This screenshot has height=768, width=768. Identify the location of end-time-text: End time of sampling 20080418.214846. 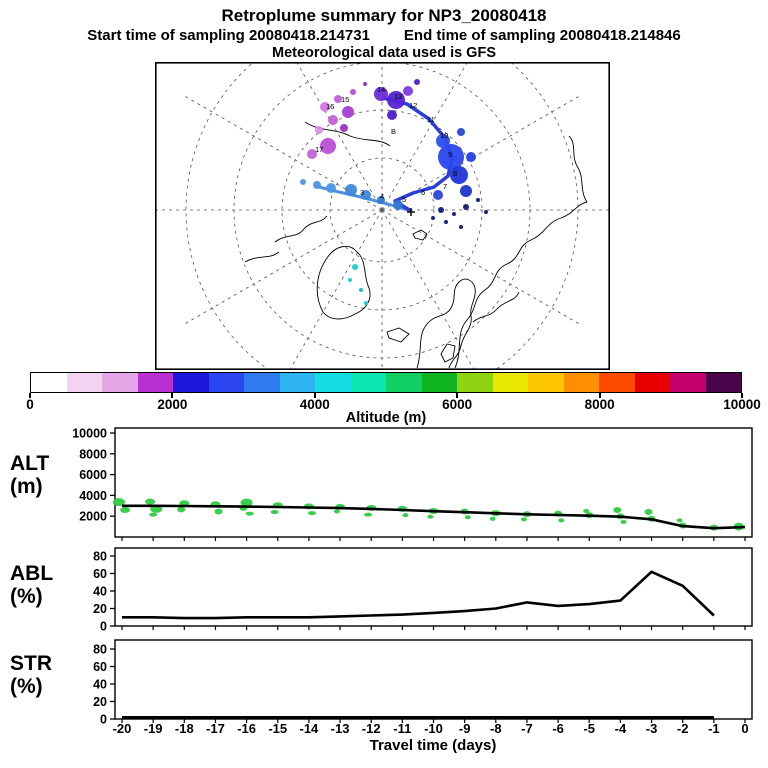
(542, 35).